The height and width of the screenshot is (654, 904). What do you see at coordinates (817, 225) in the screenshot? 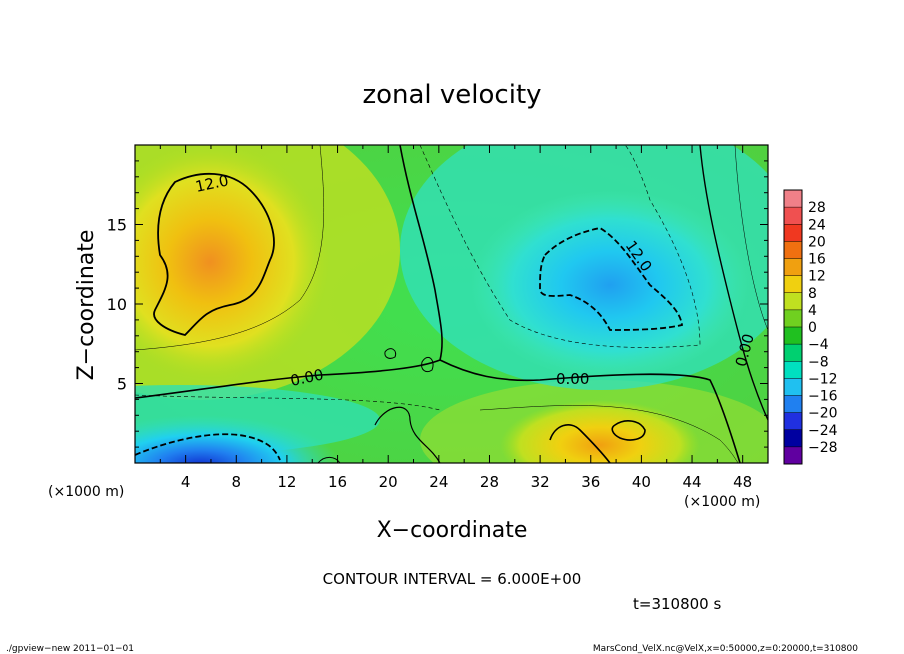
I see `colorbar-label: 24` at bounding box center [817, 225].